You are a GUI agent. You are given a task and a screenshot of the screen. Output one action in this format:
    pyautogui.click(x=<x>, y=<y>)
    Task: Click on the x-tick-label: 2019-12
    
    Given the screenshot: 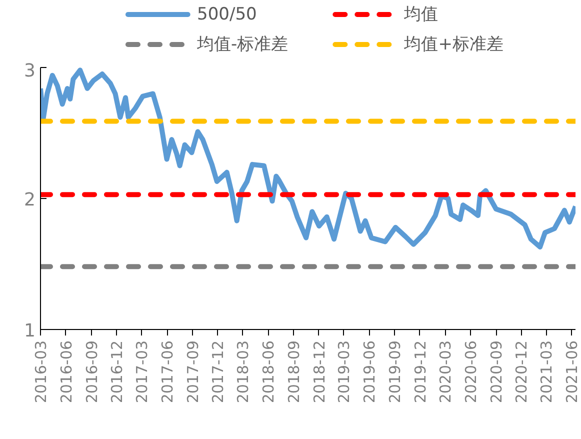 What is the action you would take?
    pyautogui.click(x=420, y=372)
    